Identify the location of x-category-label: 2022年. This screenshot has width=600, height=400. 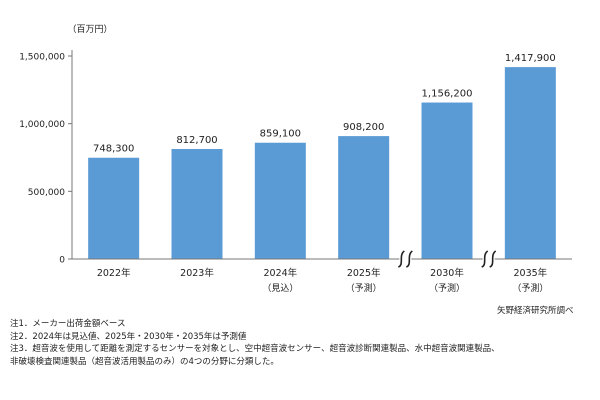
(114, 273).